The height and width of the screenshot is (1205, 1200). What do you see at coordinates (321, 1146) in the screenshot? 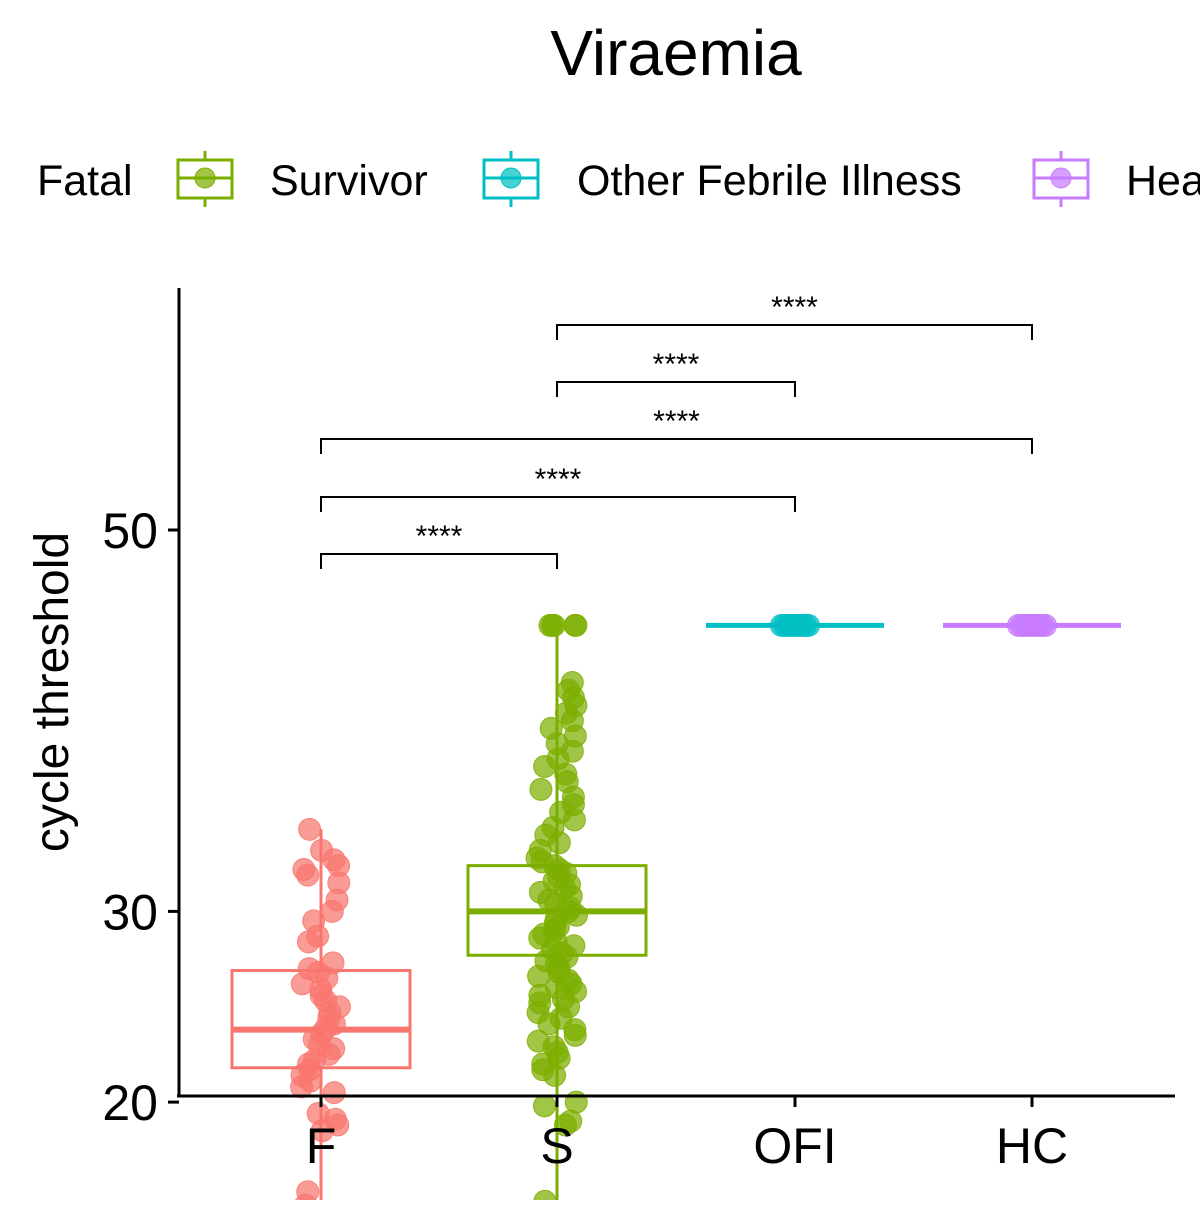
I see `x-tick-label: F` at bounding box center [321, 1146].